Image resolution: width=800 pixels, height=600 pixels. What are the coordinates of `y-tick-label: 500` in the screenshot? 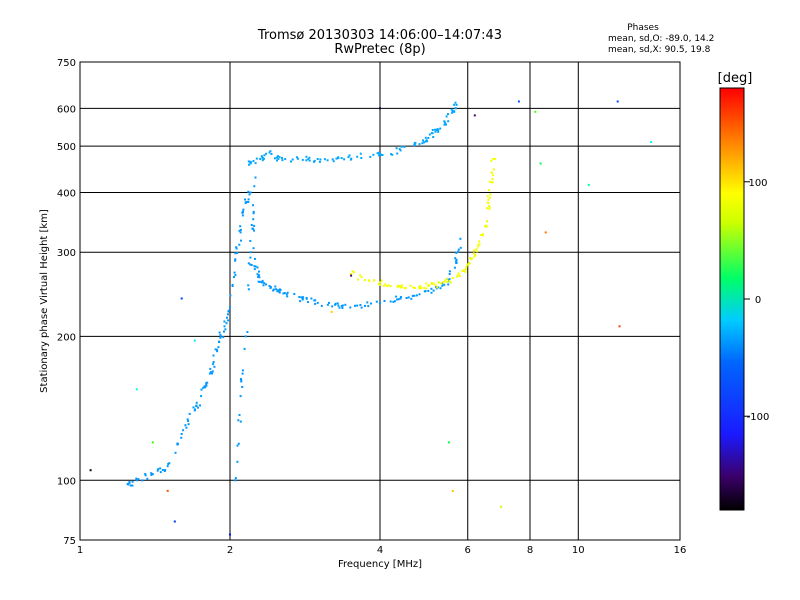 It's located at (66, 147).